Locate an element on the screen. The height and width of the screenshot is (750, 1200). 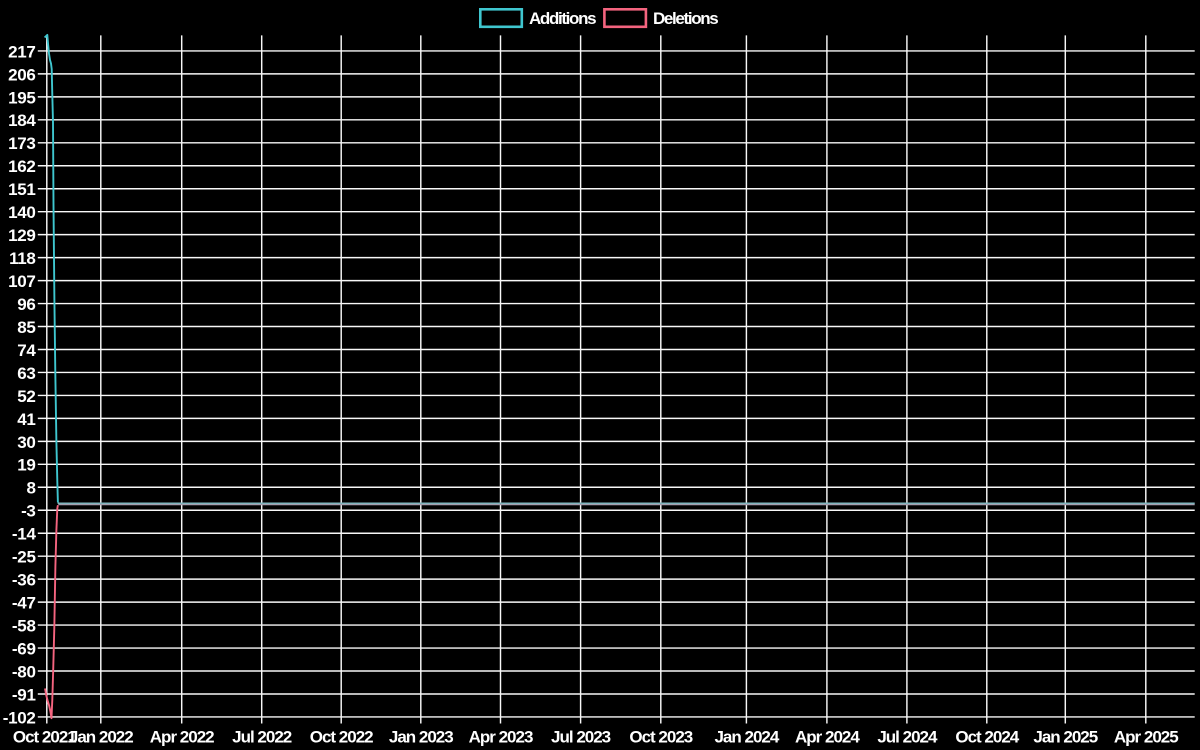
svg-text: 30 is located at coordinates (26, 442).